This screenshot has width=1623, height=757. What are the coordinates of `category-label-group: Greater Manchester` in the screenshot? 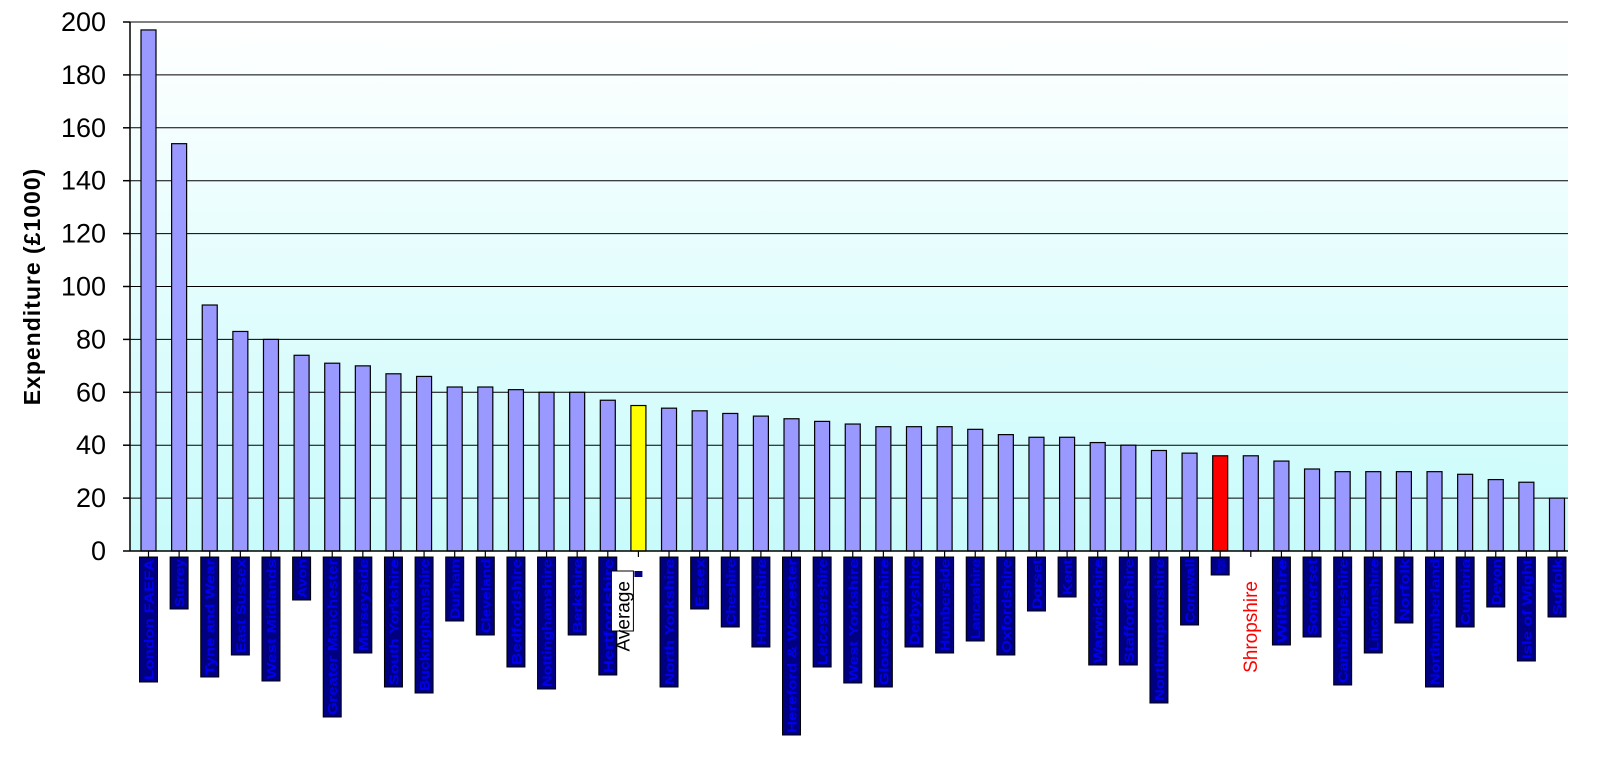 It's located at (332, 637).